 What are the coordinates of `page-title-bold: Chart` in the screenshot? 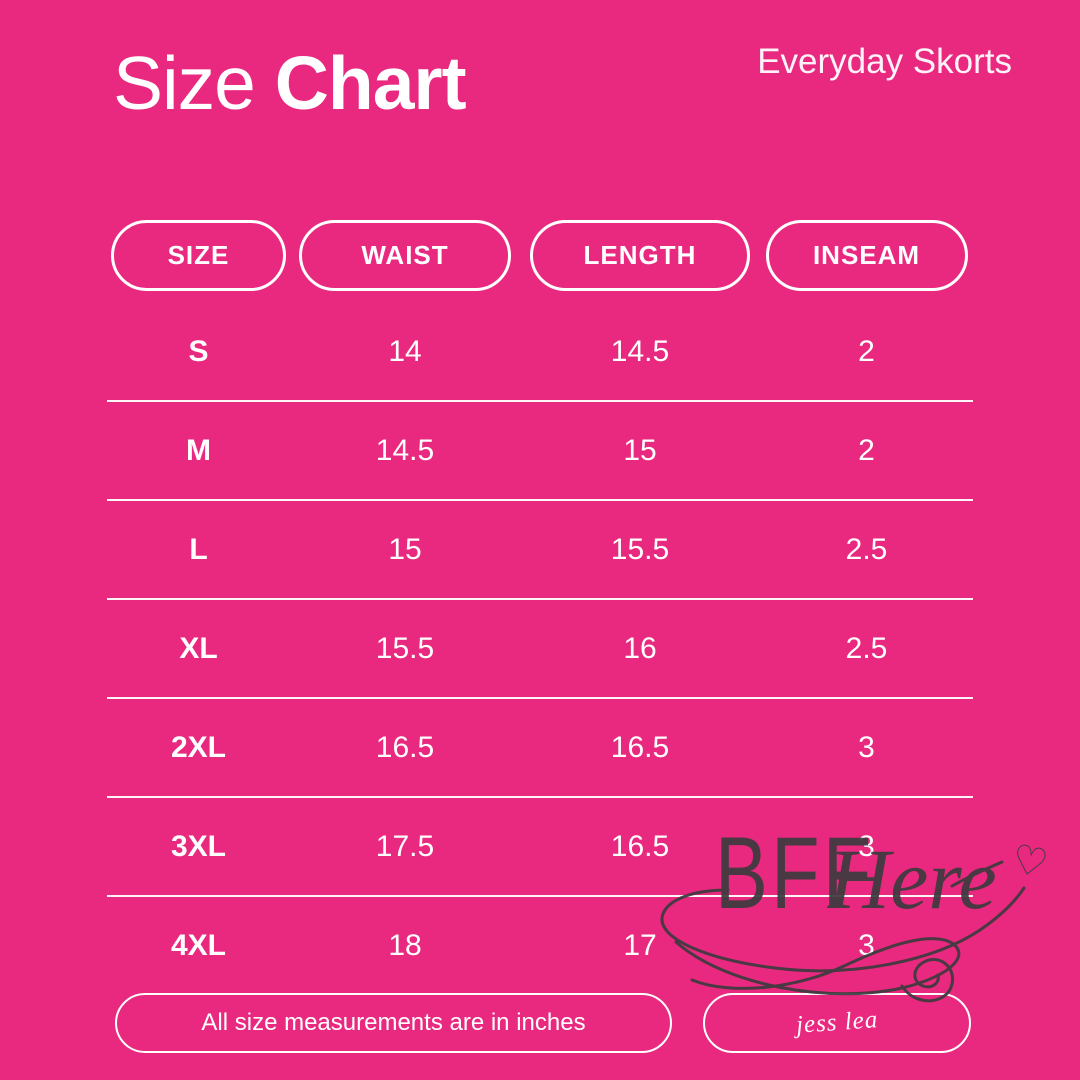 It's located at (370, 83).